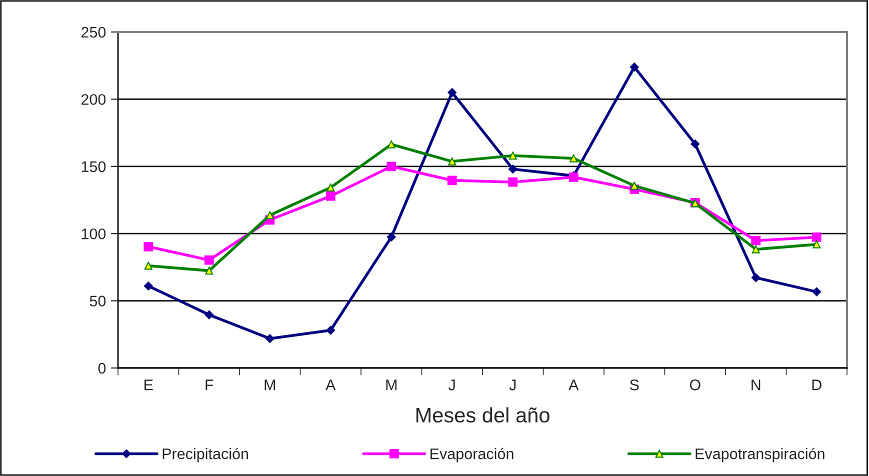 The width and height of the screenshot is (869, 476). What do you see at coordinates (483, 415) in the screenshot?
I see `x-axis-title: Meses del año` at bounding box center [483, 415].